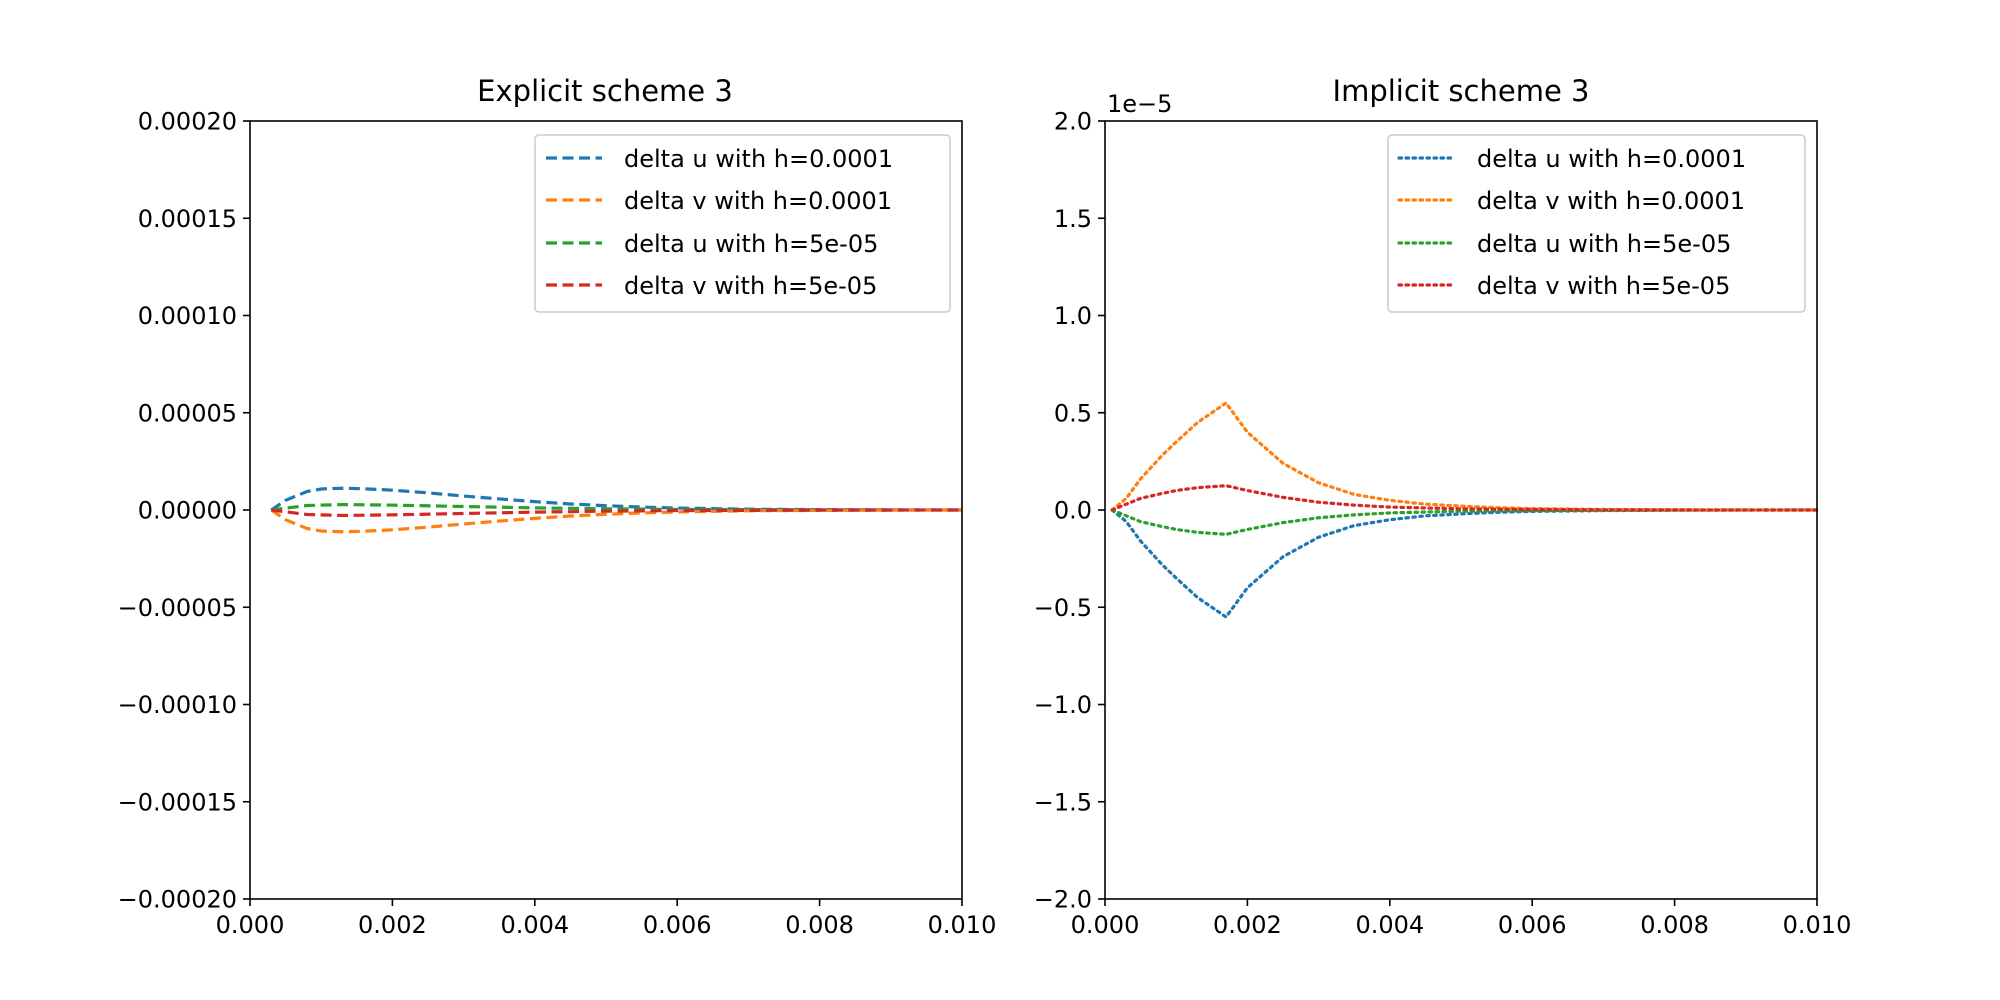 This screenshot has width=2000, height=1000. Describe the element at coordinates (1603, 286) in the screenshot. I see `implicit-legend-label-delta-v-h5e-5: delta v with h=5e-05` at that location.